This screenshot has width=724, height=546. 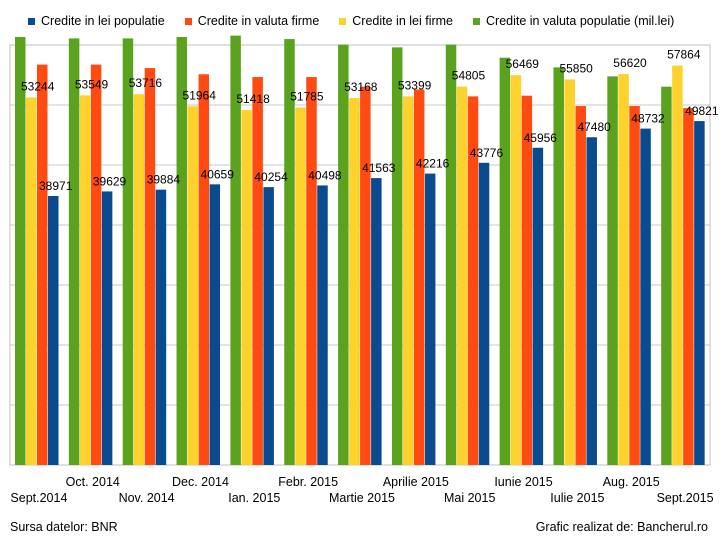 I want to click on data-label: 51418, so click(x=253, y=99).